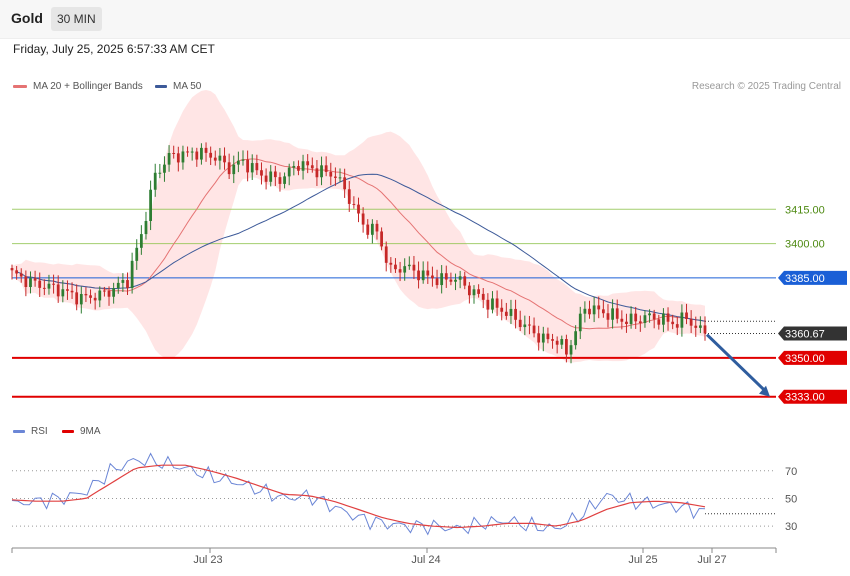  I want to click on rsi-tick-label: 30, so click(791, 527).